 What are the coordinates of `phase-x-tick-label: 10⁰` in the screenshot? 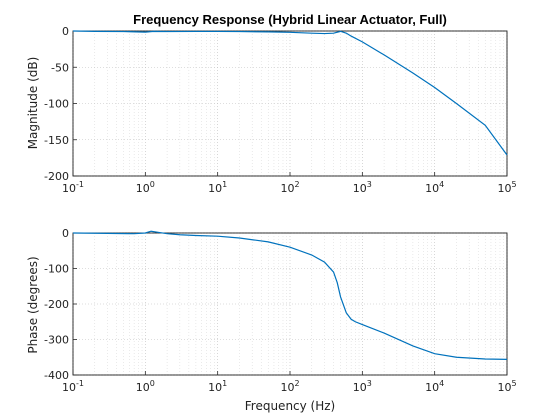 It's located at (145, 386).